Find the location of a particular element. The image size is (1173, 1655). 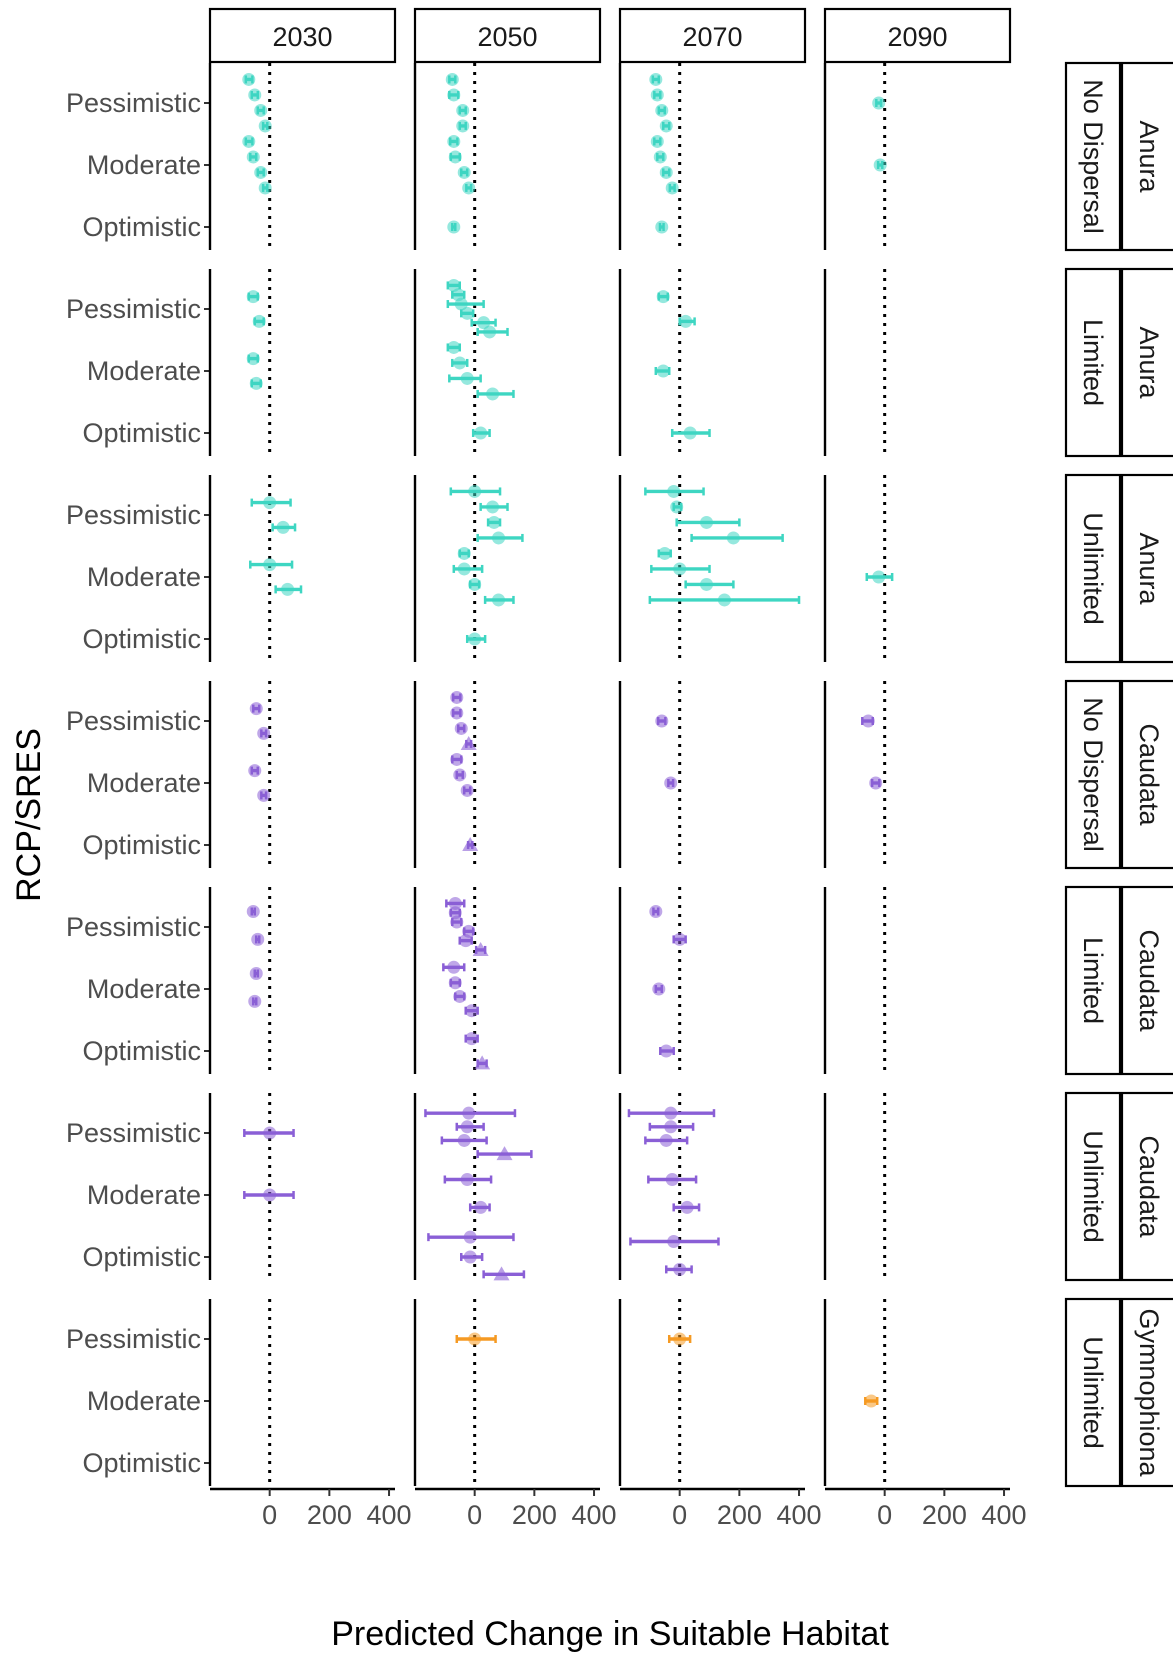

column-strip-label: 2050 is located at coordinates (507, 37).